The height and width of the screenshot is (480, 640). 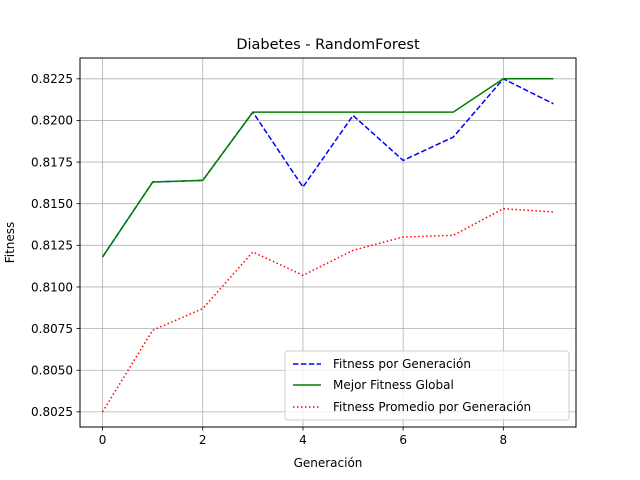 What do you see at coordinates (328, 463) in the screenshot?
I see `x-axis-label: Generación` at bounding box center [328, 463].